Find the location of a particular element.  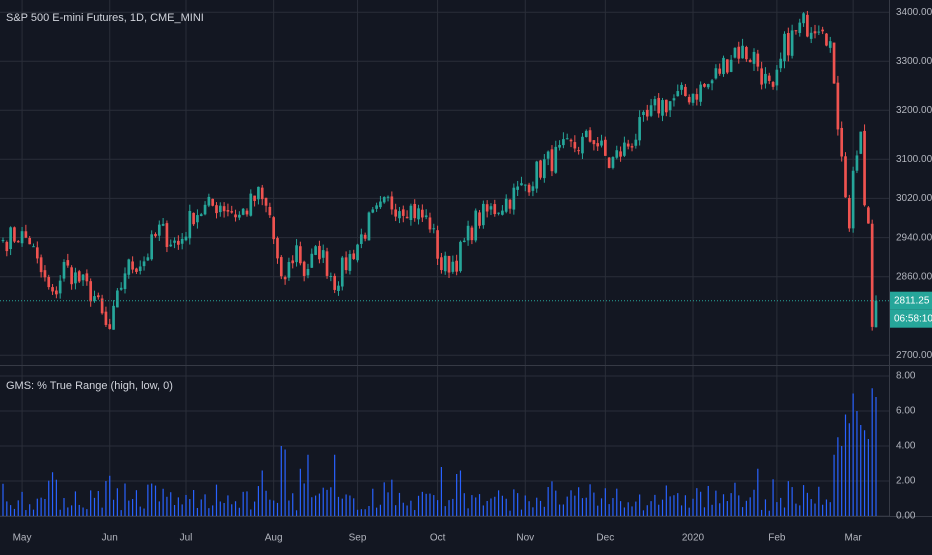

symbol-title: S&P 500 E-mini Futures, 1D, CME_MINI is located at coordinates (105, 18).